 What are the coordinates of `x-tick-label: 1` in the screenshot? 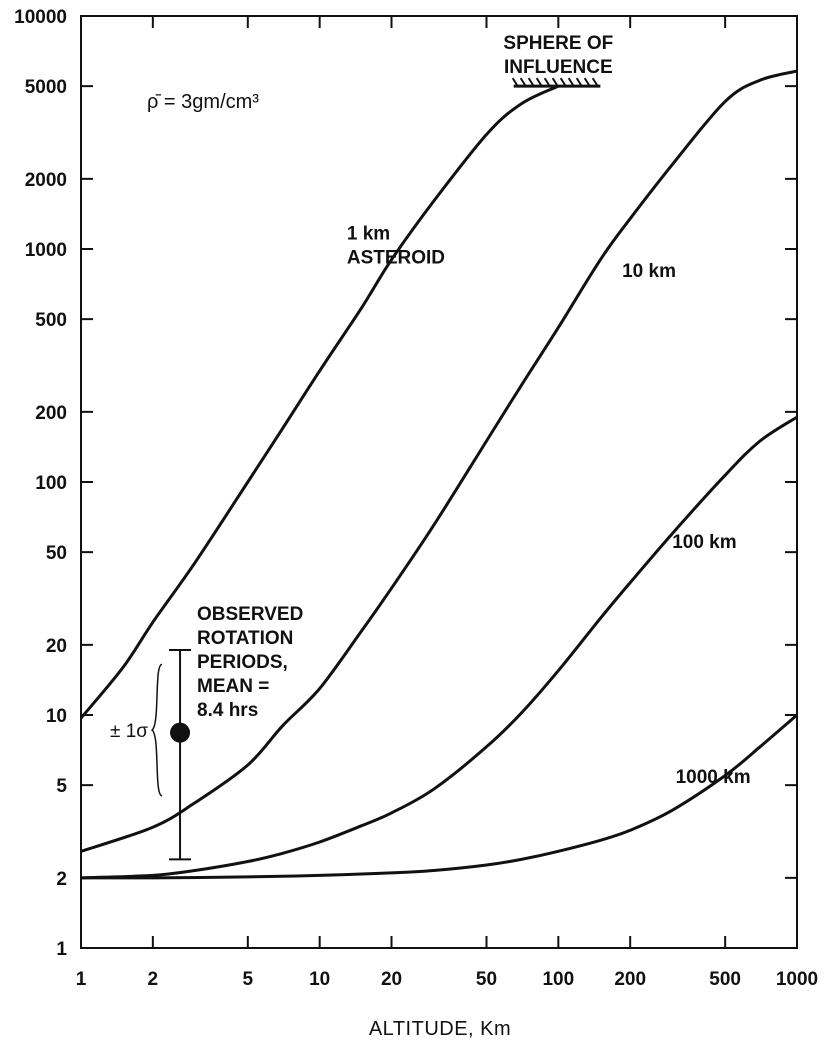 It's located at (81, 979).